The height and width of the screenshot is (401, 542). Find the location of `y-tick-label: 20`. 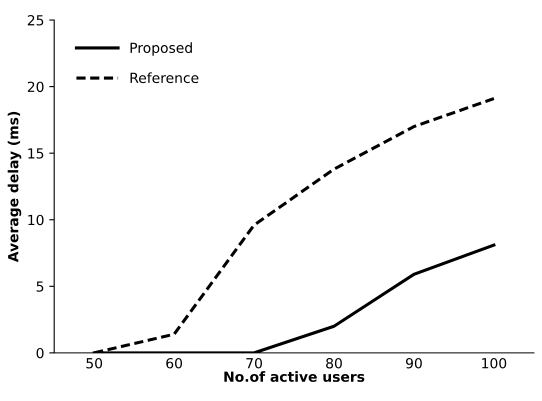

y-tick-label: 20 is located at coordinates (36, 87).